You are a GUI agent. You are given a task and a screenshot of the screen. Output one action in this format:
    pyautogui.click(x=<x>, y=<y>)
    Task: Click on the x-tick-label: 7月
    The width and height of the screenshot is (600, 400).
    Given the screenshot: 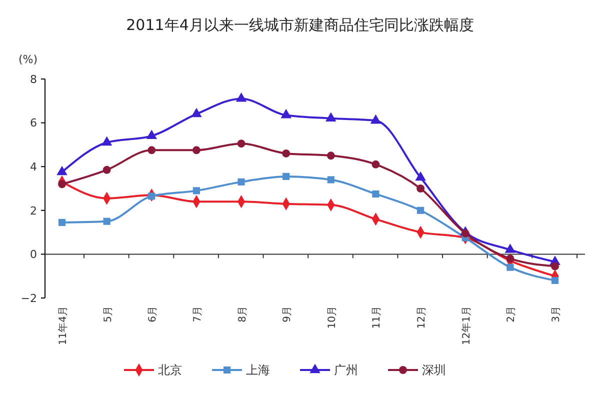 What is the action you would take?
    pyautogui.click(x=198, y=314)
    